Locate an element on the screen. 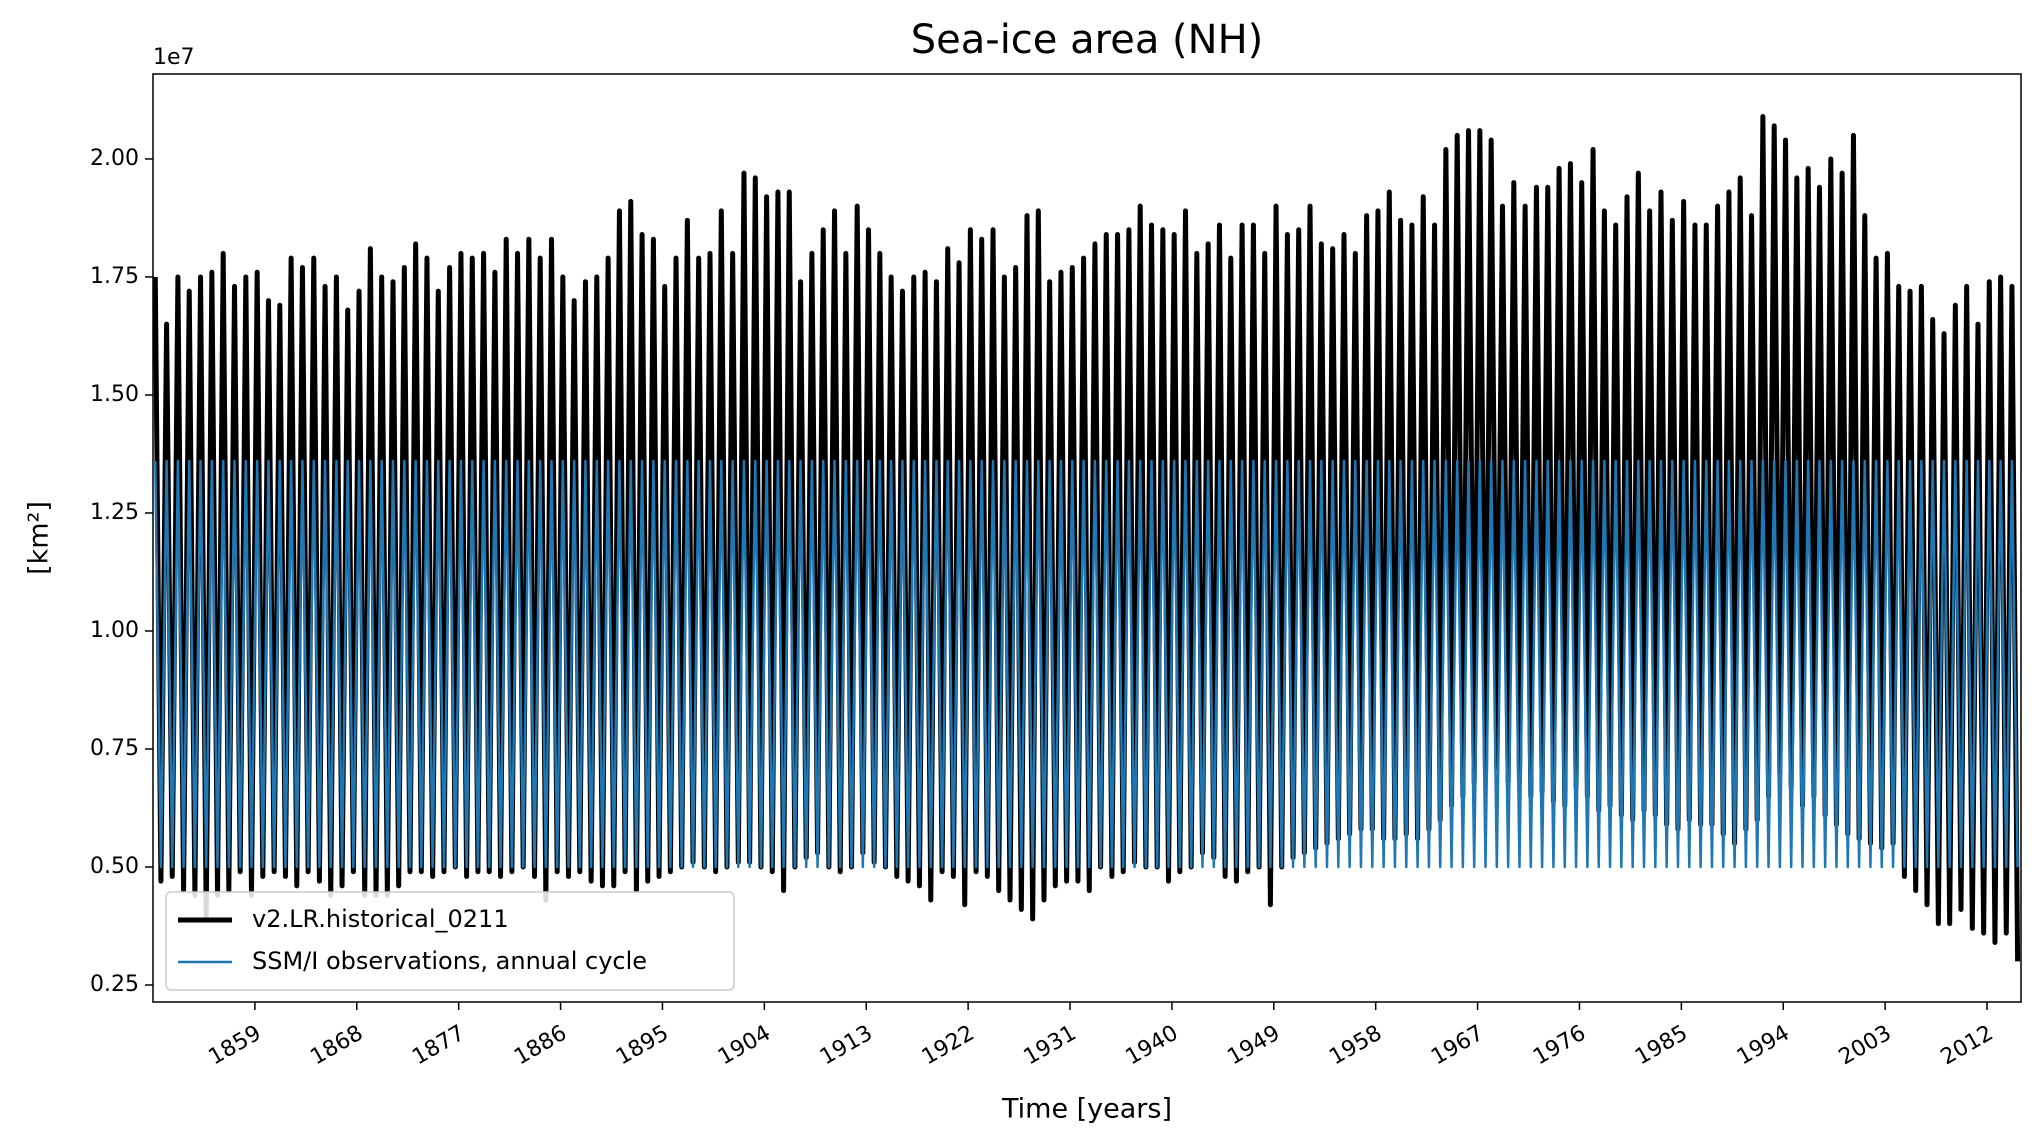 The image size is (2035, 1141). y-tick-label: 2.00 is located at coordinates (114, 158).